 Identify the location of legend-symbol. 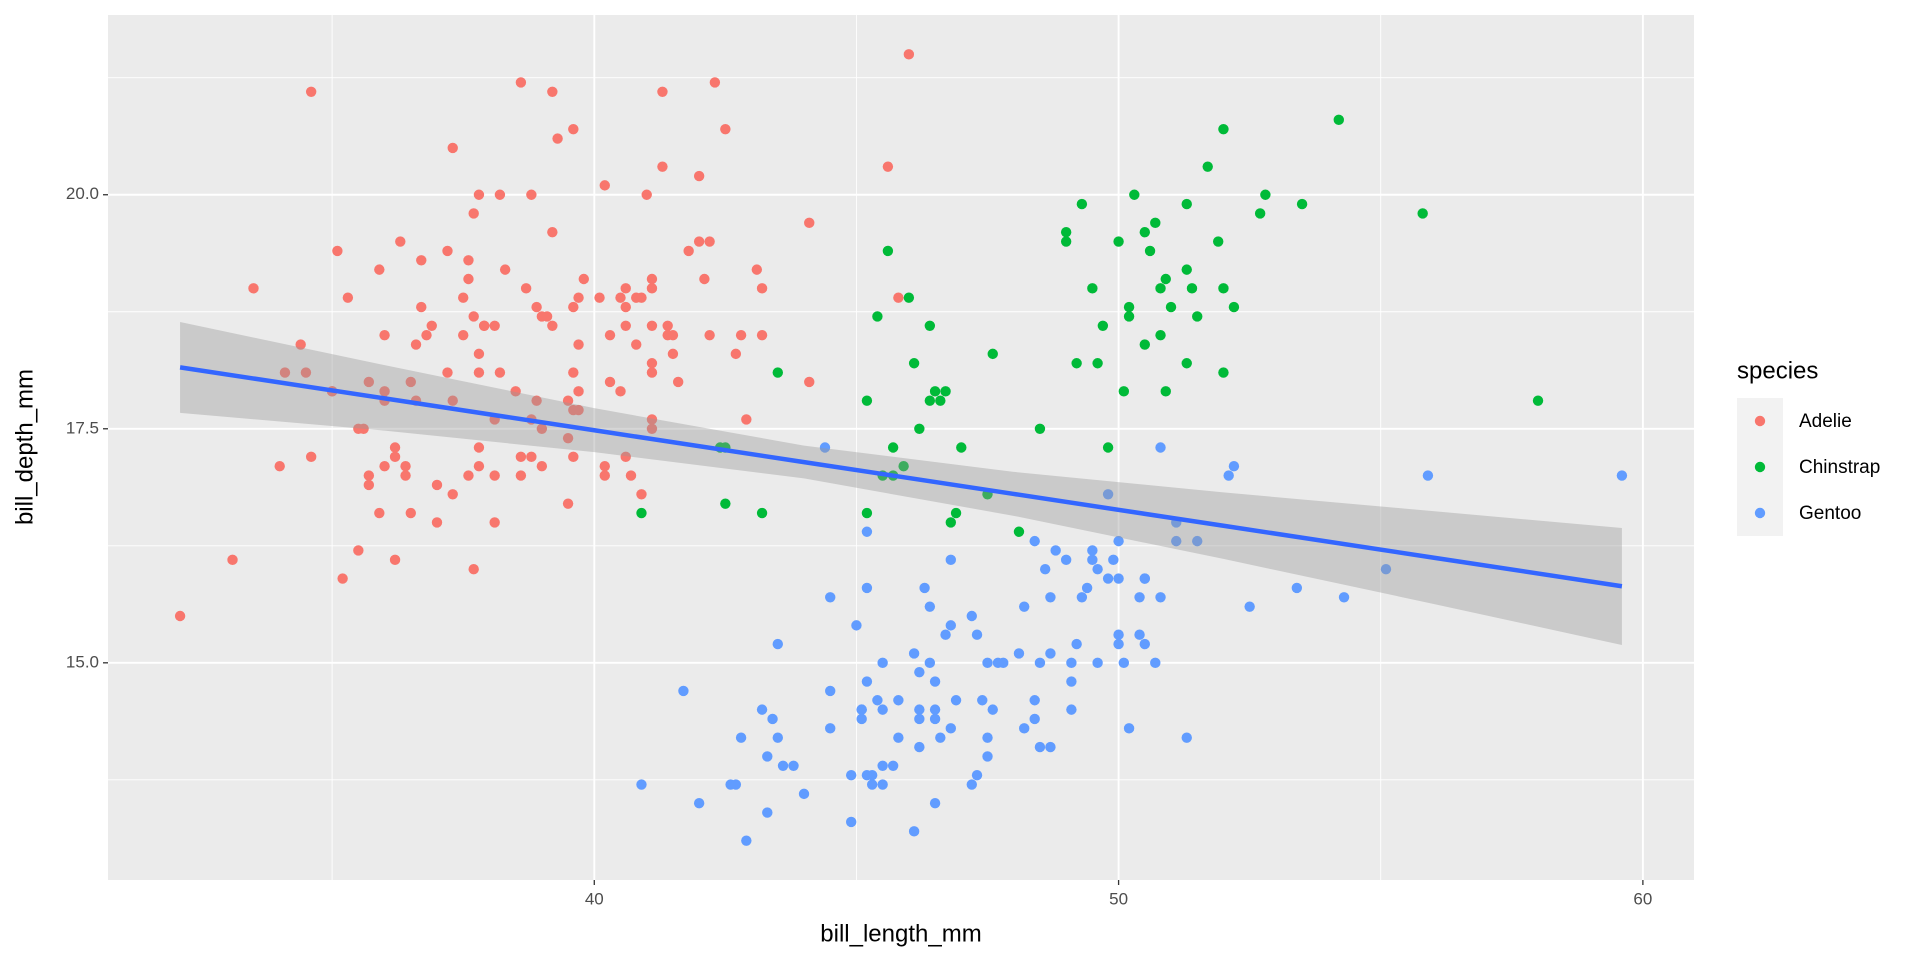
(1760, 467).